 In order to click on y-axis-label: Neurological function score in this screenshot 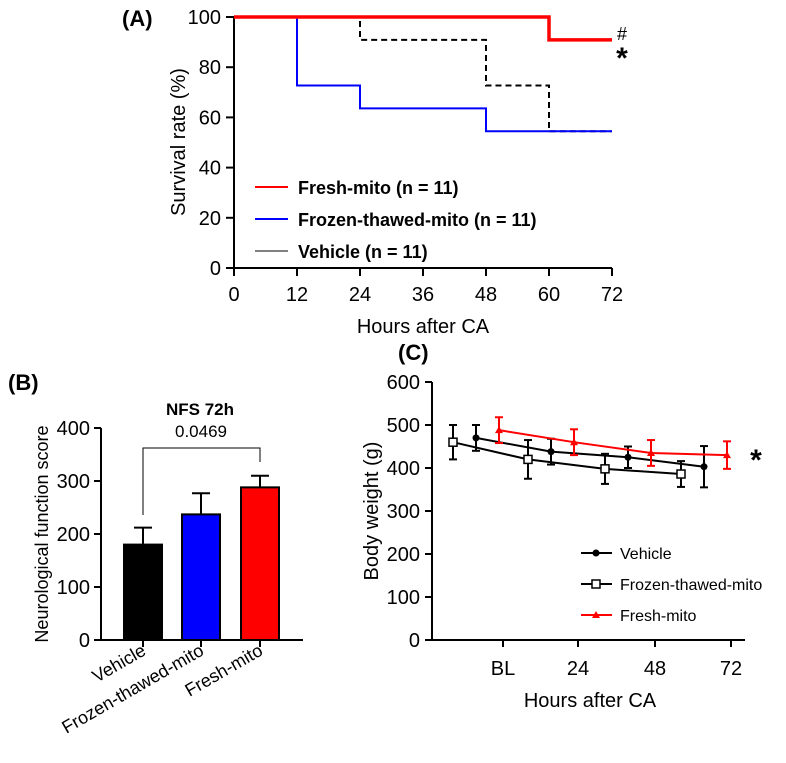, I will do `click(42, 533)`.